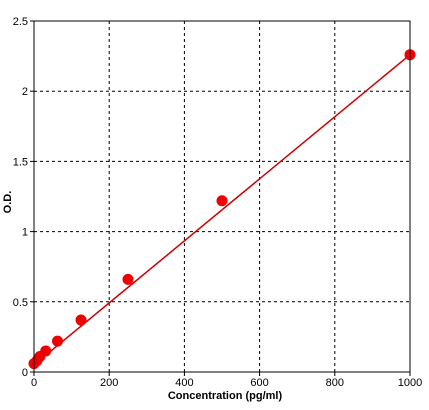 This screenshot has width=429, height=410. Describe the element at coordinates (109, 383) in the screenshot. I see `x-tick-label: 200` at that location.